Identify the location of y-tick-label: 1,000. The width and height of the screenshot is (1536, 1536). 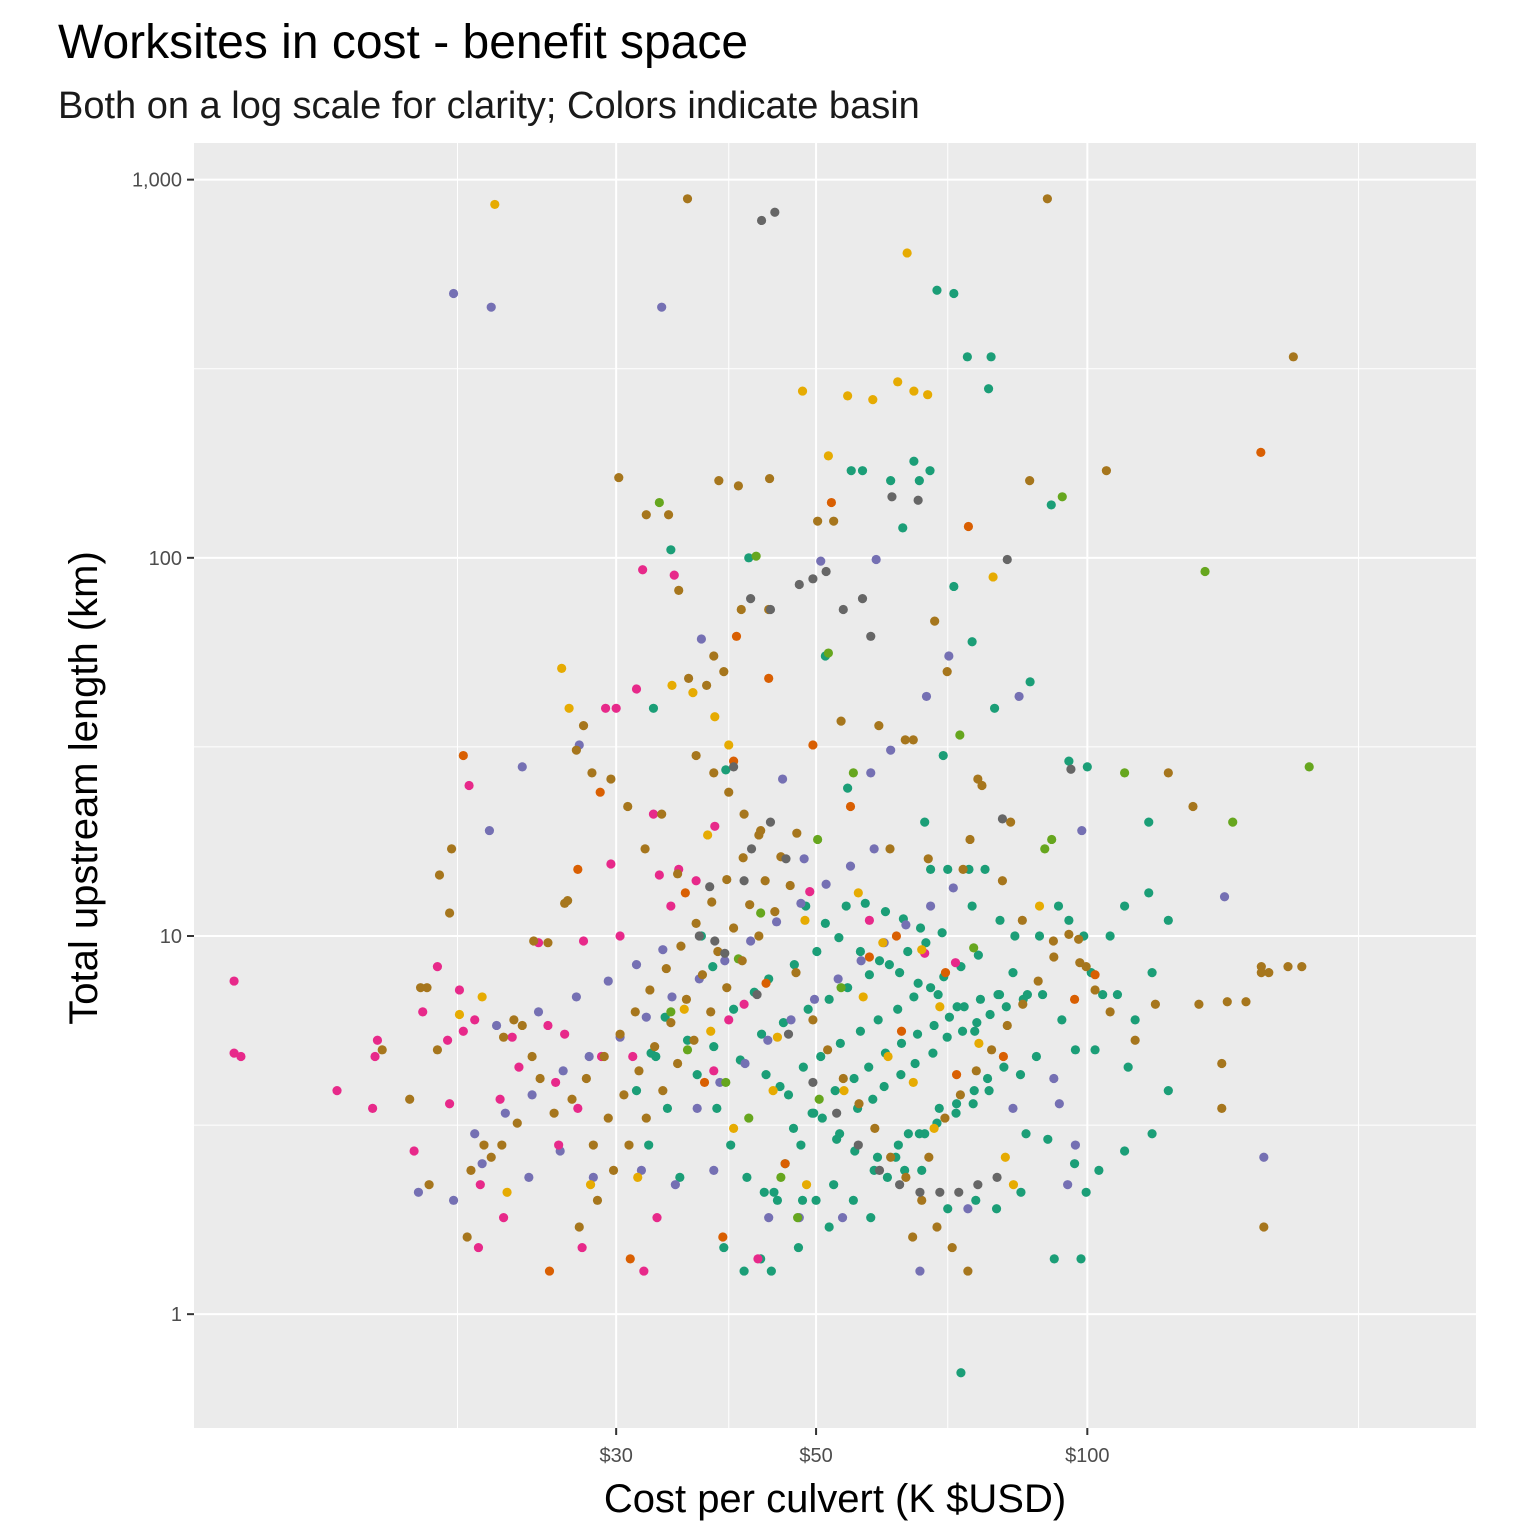
(157, 181).